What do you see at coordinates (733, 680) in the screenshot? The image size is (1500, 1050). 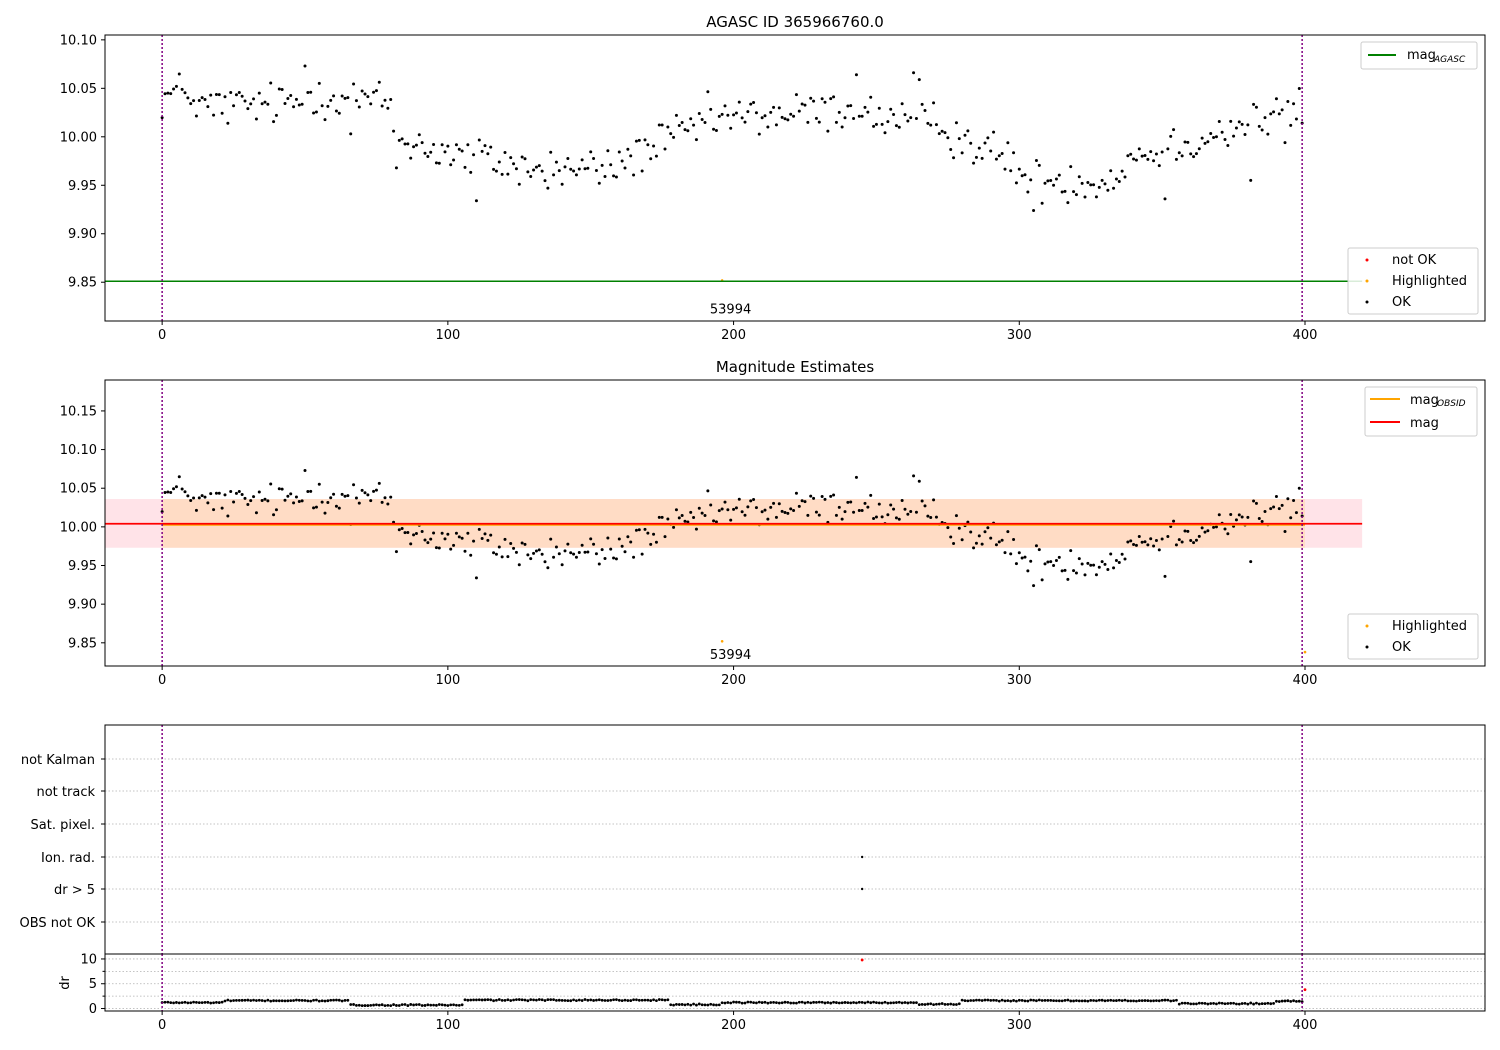 I see `x-tick-label: 200` at bounding box center [733, 680].